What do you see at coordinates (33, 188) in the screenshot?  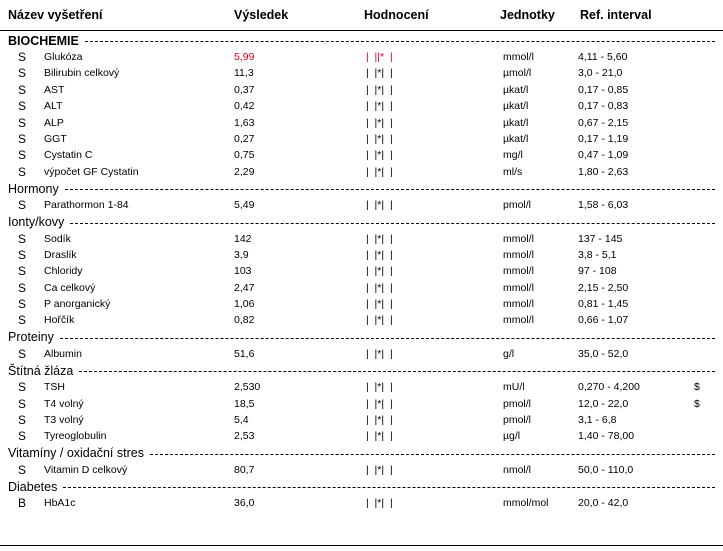 I see `section-title: Hormony` at bounding box center [33, 188].